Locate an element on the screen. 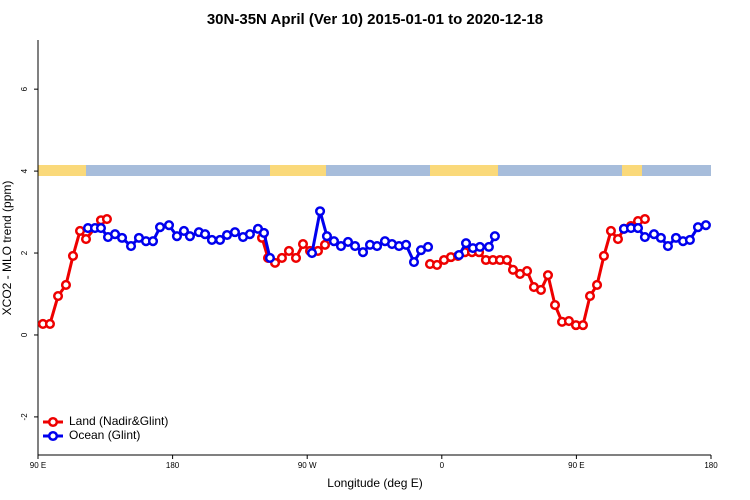 This screenshot has height=500, width=750. land-mask-band is located at coordinates (374, 170).